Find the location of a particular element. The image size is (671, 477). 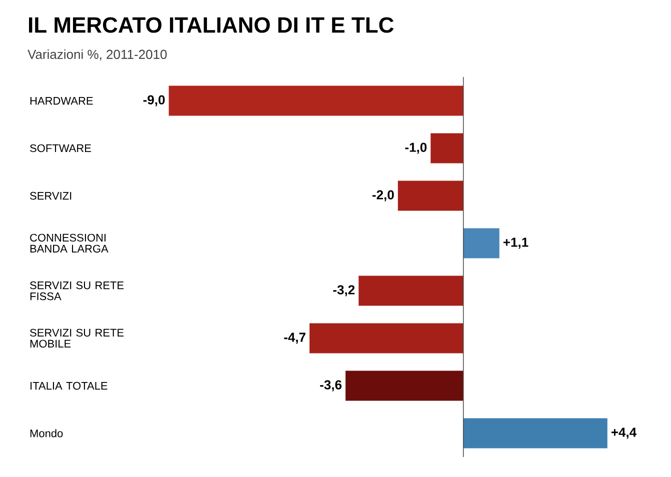

y-tick-label: SERVIZI is located at coordinates (51, 196).